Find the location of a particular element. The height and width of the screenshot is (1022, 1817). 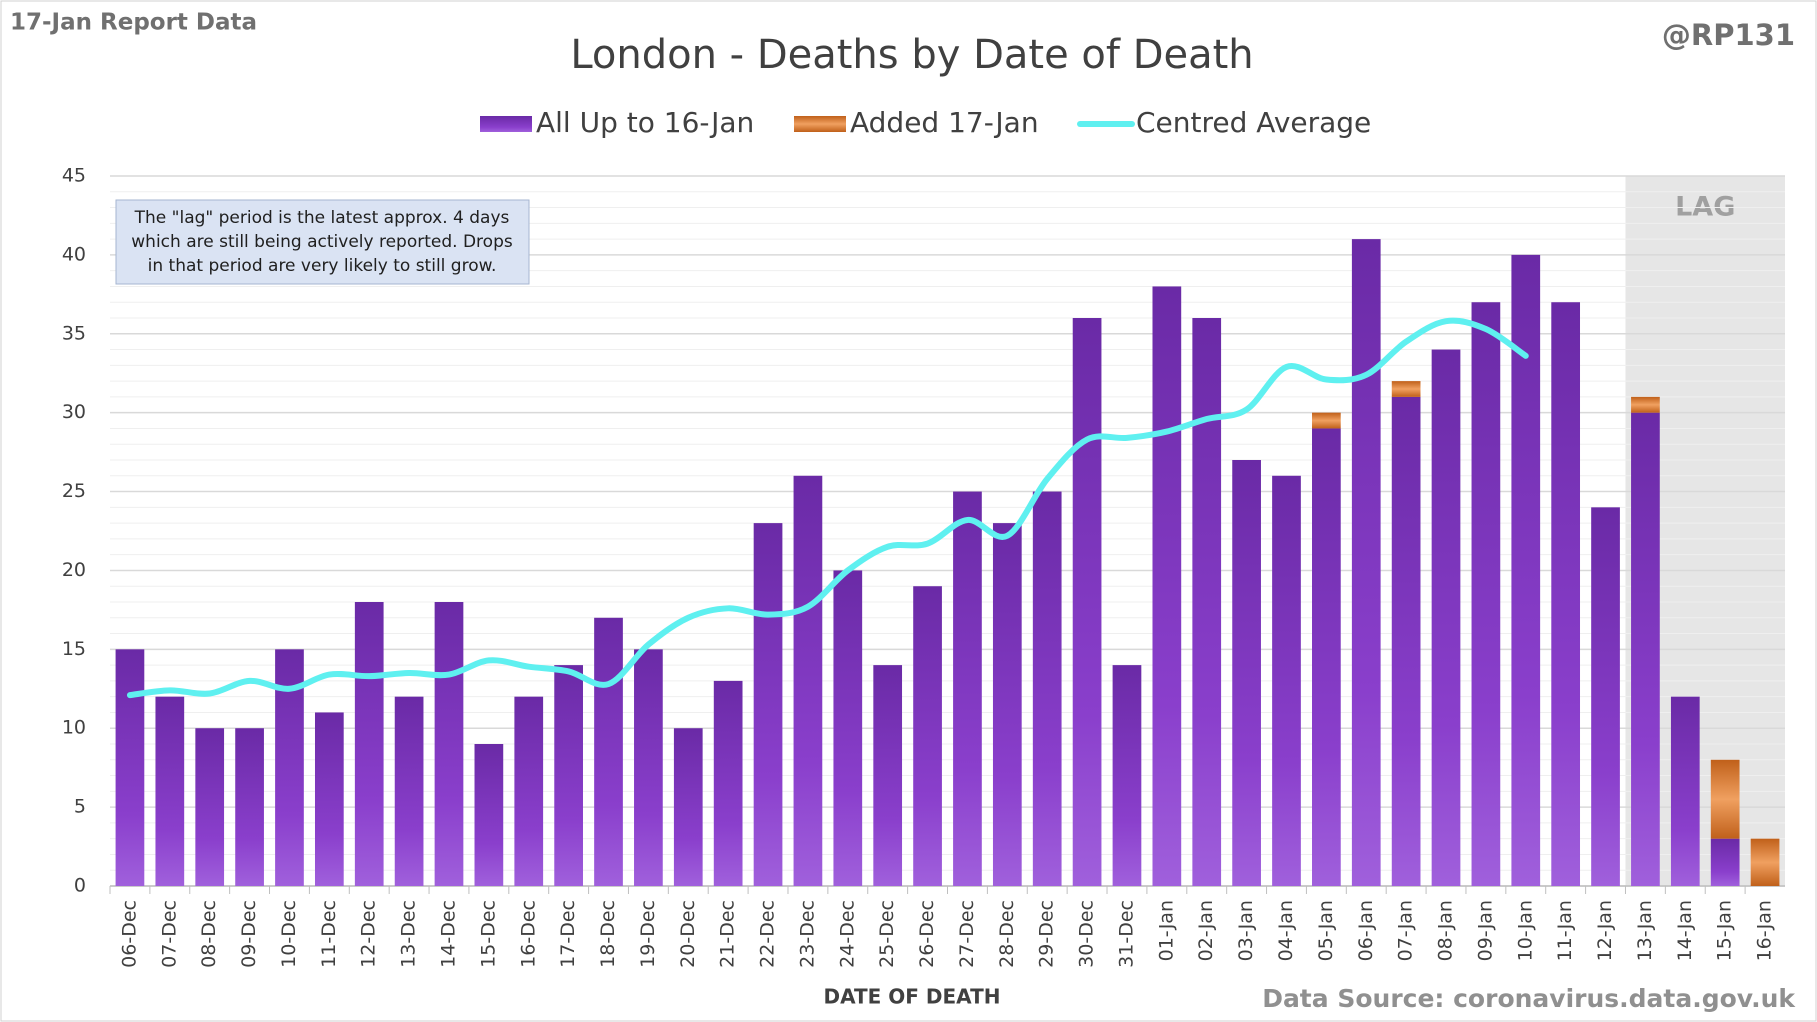

x-tick-label: 14-Jan is located at coordinates (1685, 930).